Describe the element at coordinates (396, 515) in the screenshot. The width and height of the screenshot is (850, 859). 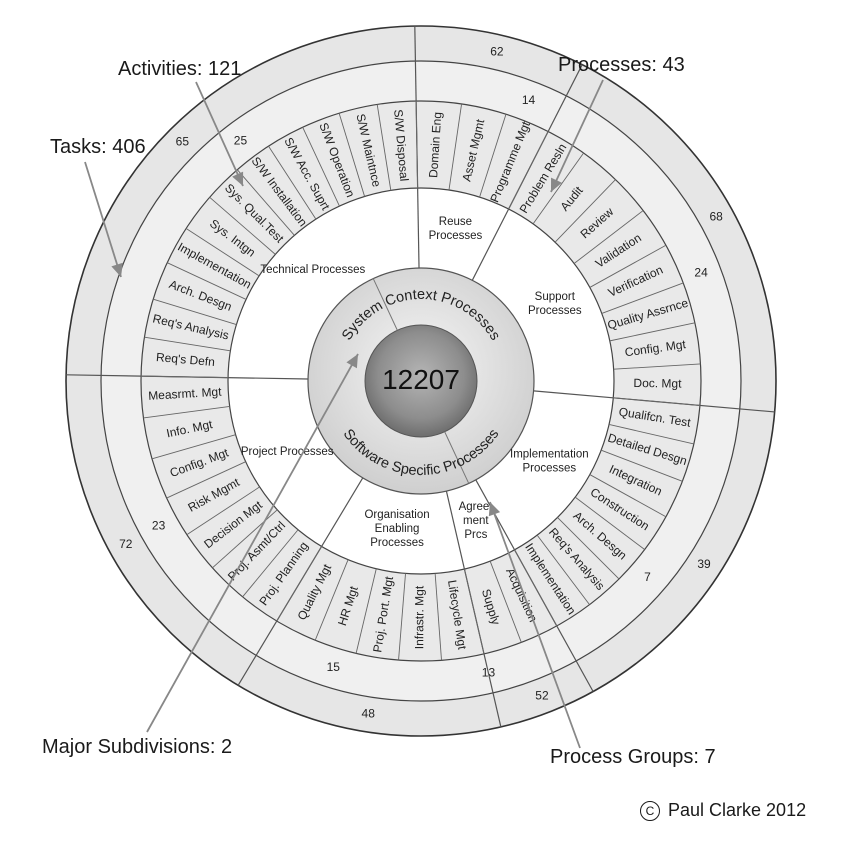
I see `group-label-line: Organisation` at that location.